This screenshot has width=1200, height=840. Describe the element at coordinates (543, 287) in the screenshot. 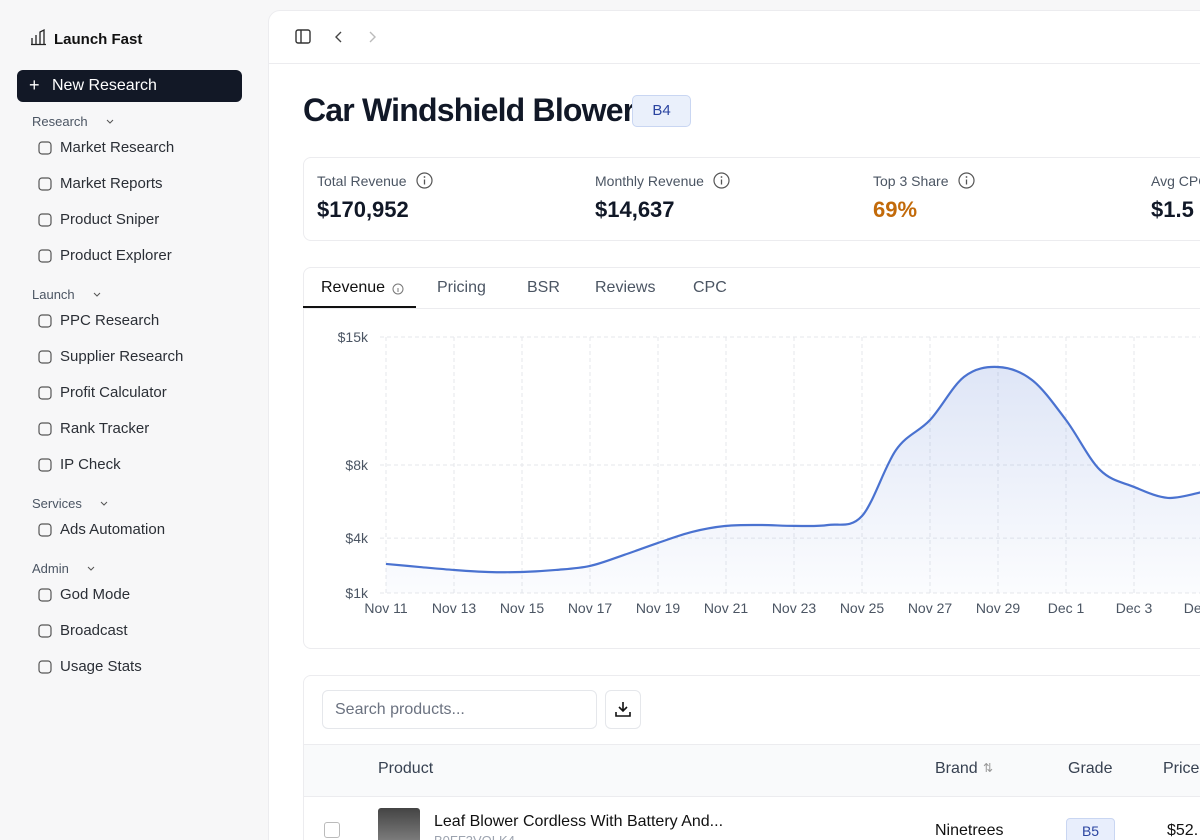

I see `tab: BSR` at that location.